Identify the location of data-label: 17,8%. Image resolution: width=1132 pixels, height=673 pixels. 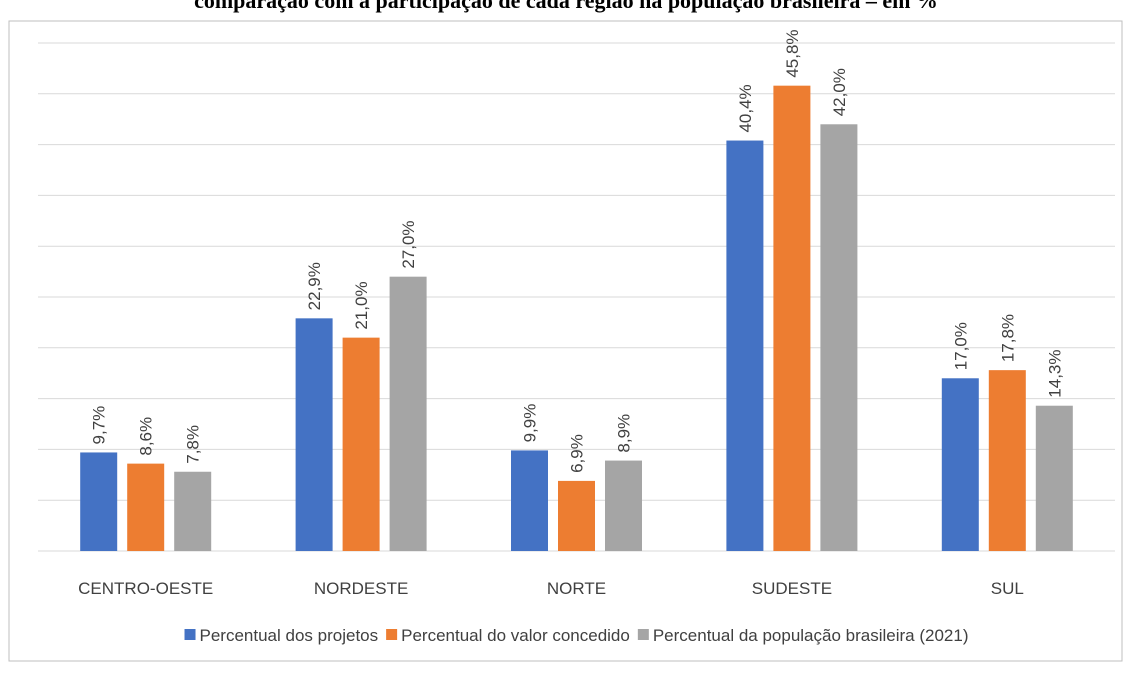
(1007, 338).